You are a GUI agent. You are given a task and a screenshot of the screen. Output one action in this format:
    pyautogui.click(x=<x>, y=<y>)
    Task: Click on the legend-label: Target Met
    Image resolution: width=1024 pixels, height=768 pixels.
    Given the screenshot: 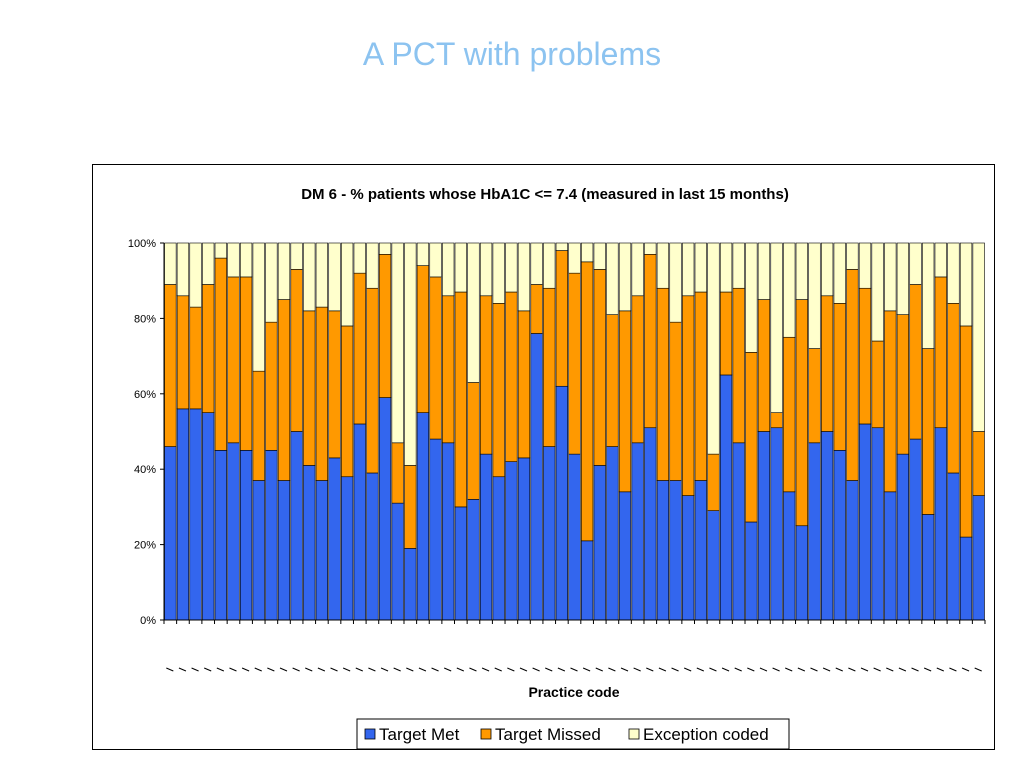 What is the action you would take?
    pyautogui.click(x=419, y=734)
    